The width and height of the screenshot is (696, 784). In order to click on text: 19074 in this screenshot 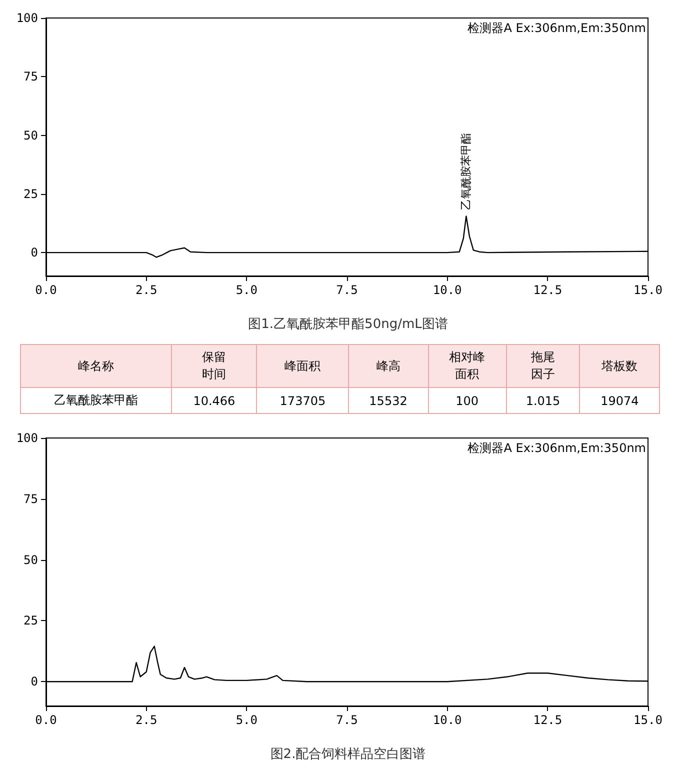, I will do `click(619, 401)`.